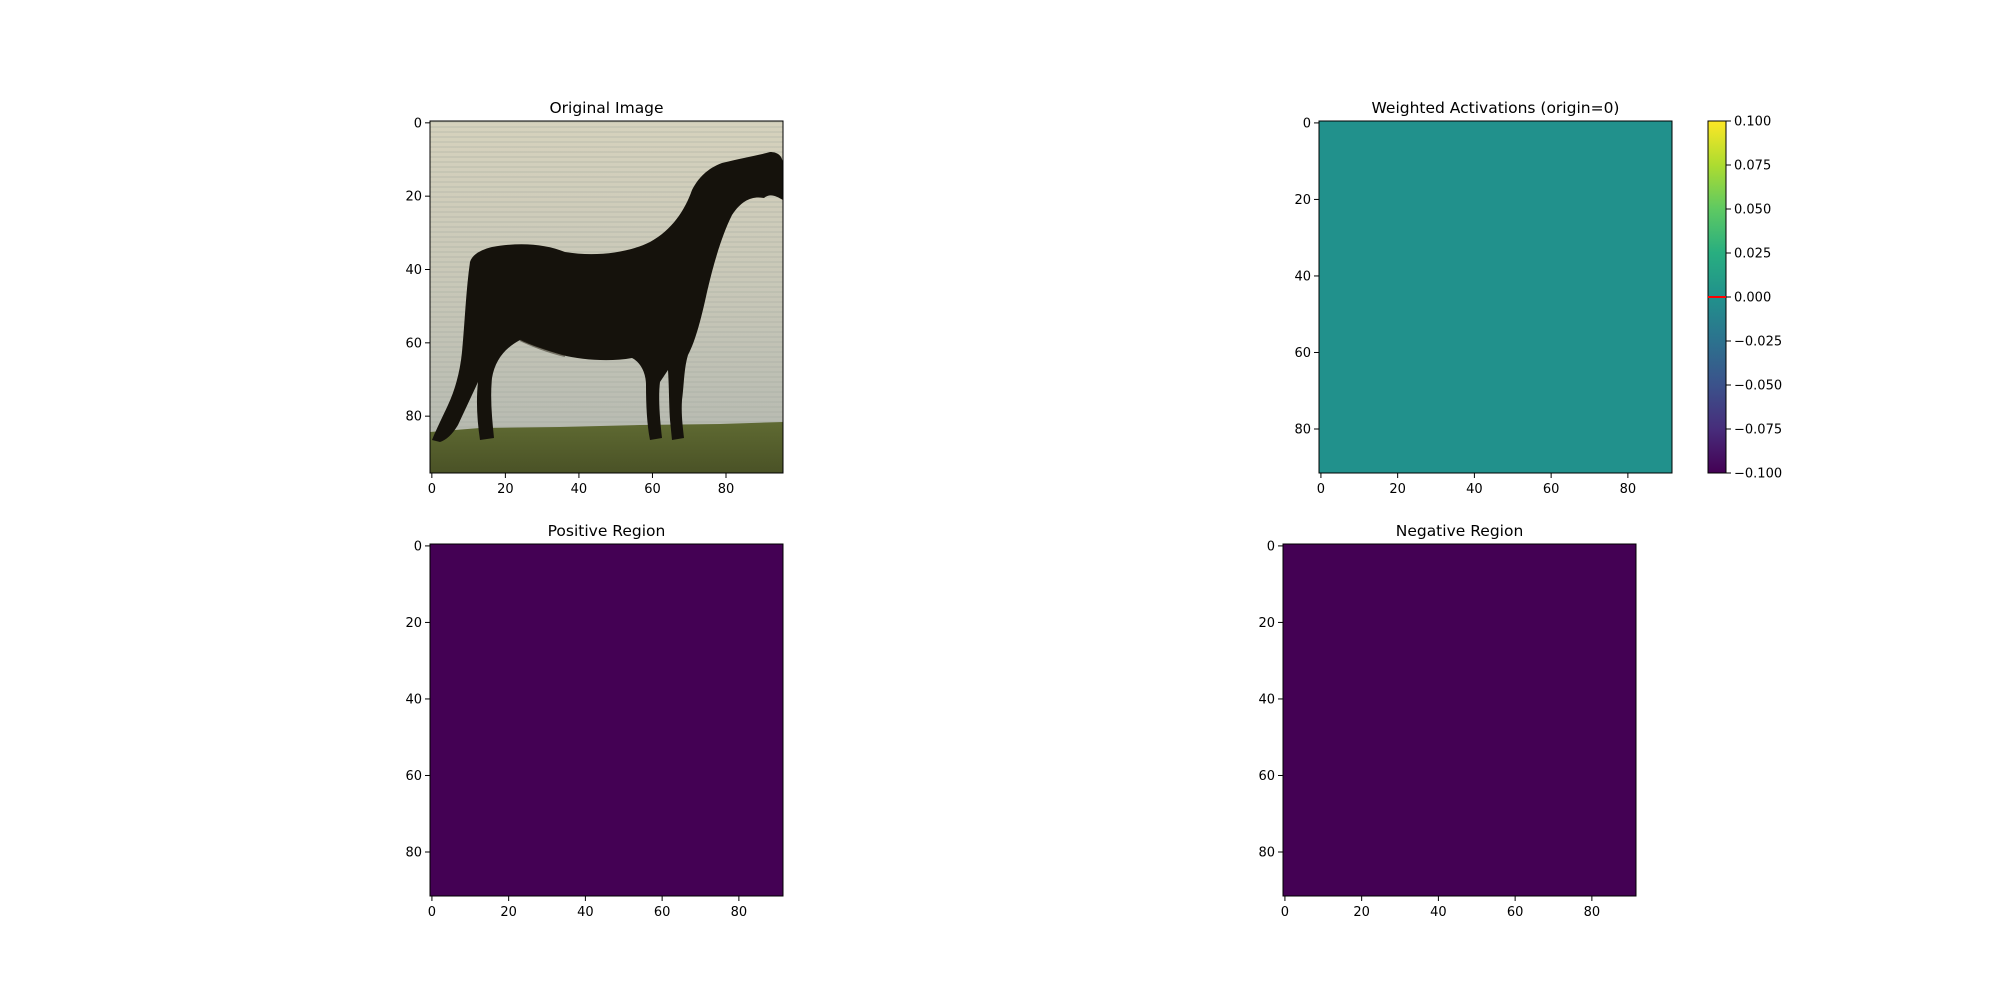 Image resolution: width=2000 pixels, height=1000 pixels. What do you see at coordinates (413, 417) in the screenshot?
I see `original-image-ytick-label: 80` at bounding box center [413, 417].